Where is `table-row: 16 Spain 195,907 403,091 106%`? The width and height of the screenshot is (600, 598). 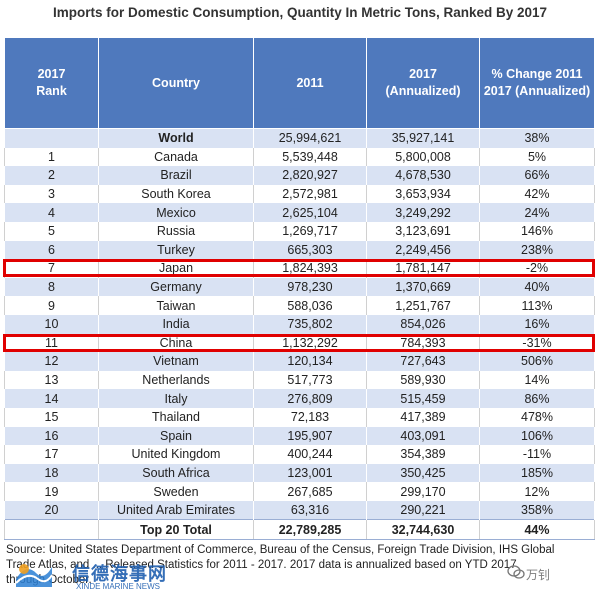
table-row: 16 Spain 195,907 403,091 106% is located at coordinates (299, 436).